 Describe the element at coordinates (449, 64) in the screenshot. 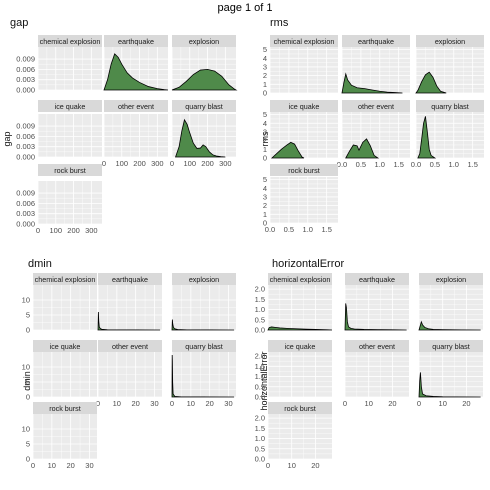

I see `facet-explosion: explosion` at that location.